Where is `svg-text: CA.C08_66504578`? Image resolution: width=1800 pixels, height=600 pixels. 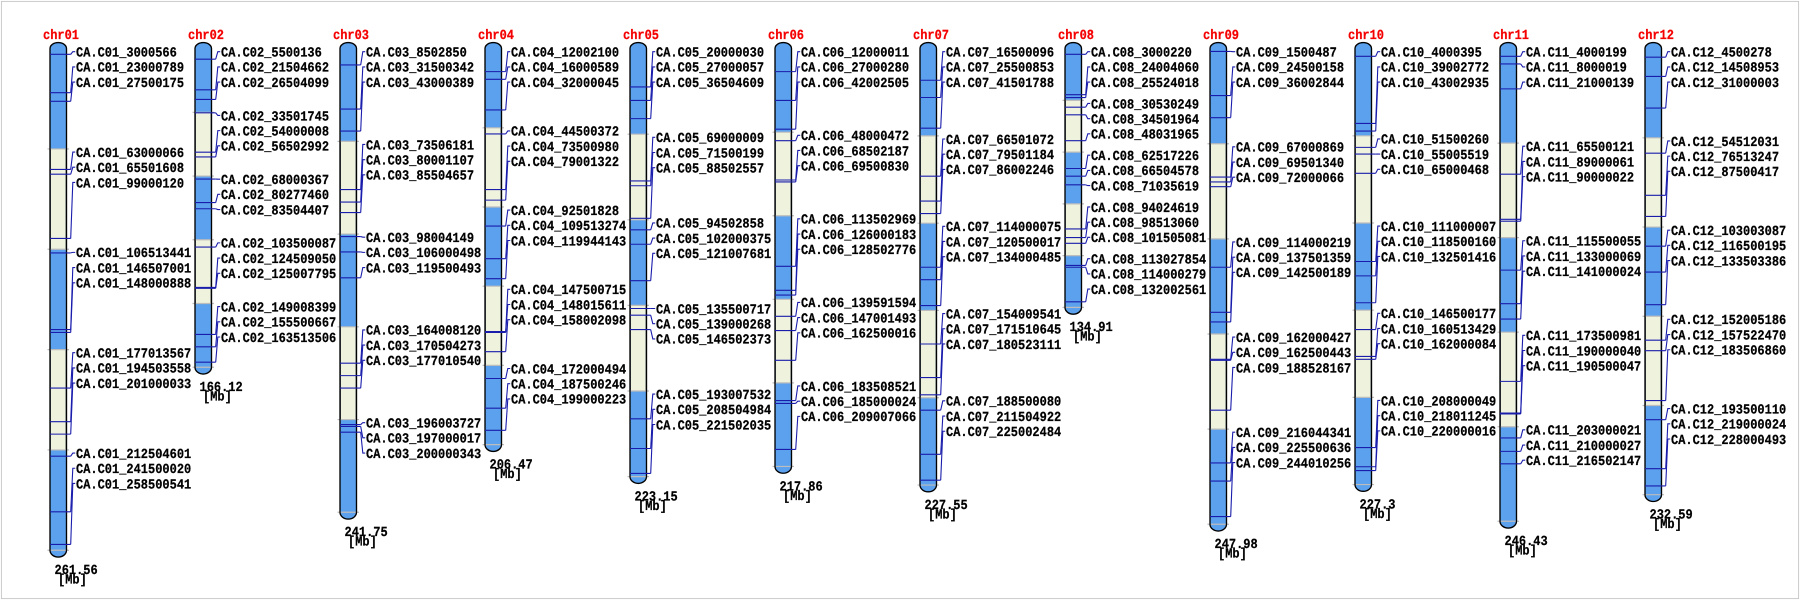
svg-text: CA.C08_66504578 is located at coordinates (1145, 172).